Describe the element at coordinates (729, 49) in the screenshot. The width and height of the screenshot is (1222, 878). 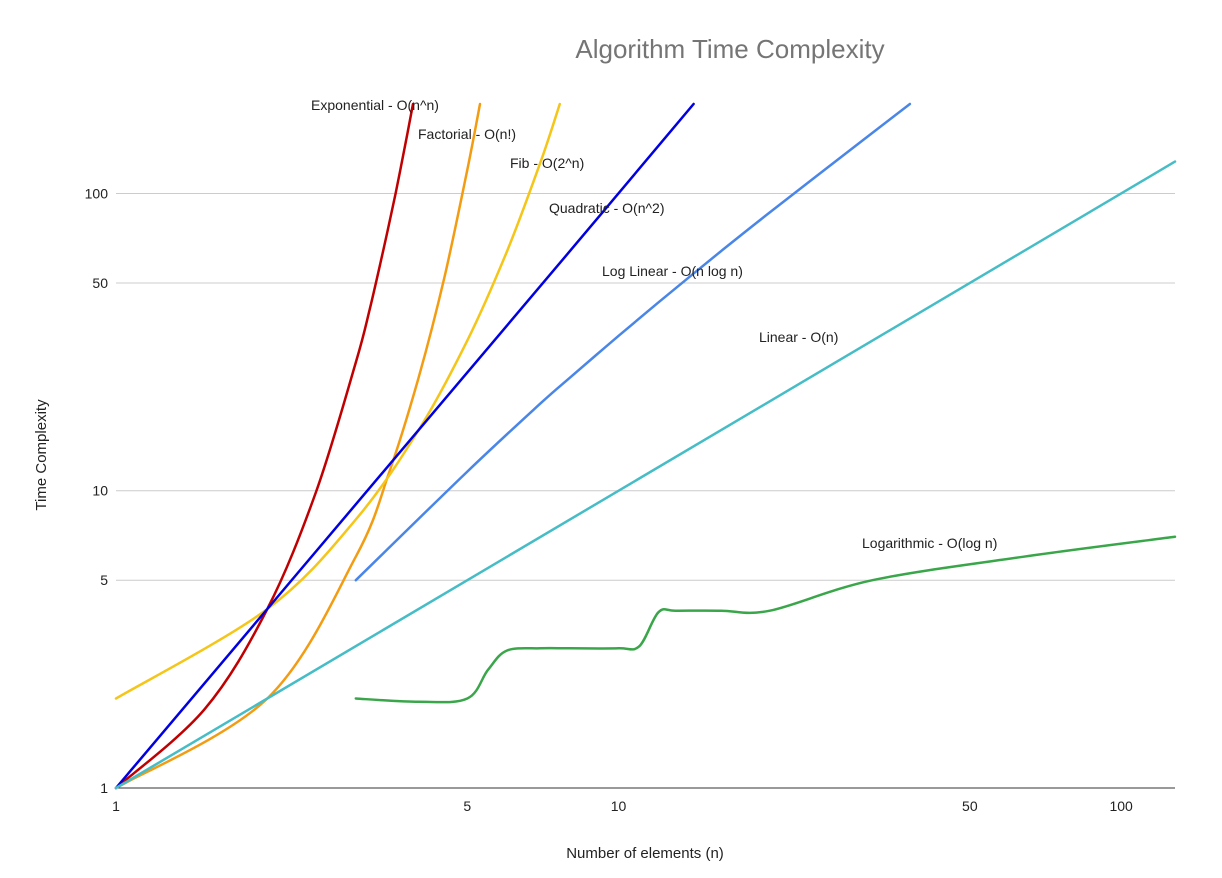
I see `chart-title: Algorithm Time Complexity` at that location.